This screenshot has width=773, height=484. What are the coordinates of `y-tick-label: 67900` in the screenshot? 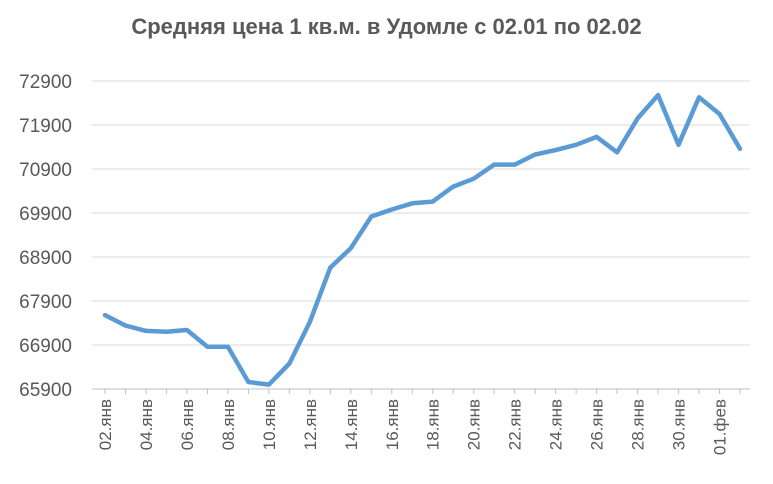 It's located at (45, 302).